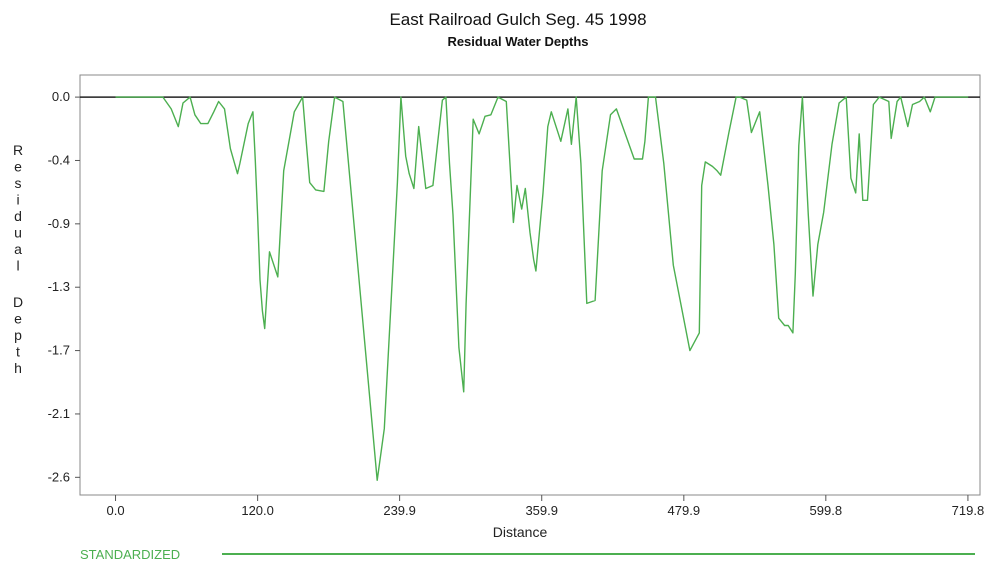 This screenshot has height=565, width=984. What do you see at coordinates (517, 41) in the screenshot?
I see `chart-subtitle: Residual Water Depths` at bounding box center [517, 41].